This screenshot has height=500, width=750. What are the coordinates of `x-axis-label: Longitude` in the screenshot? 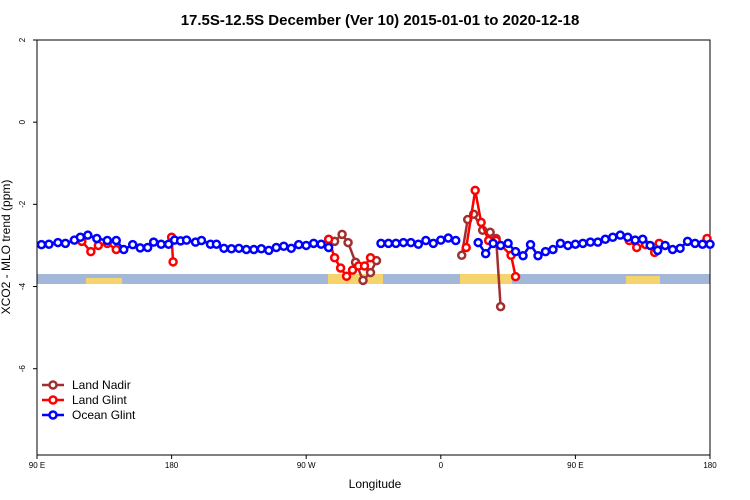 It's located at (375, 484).